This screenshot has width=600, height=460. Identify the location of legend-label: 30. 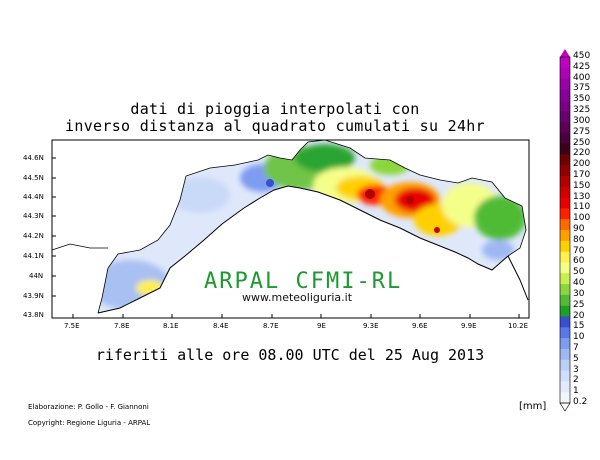
(579, 293).